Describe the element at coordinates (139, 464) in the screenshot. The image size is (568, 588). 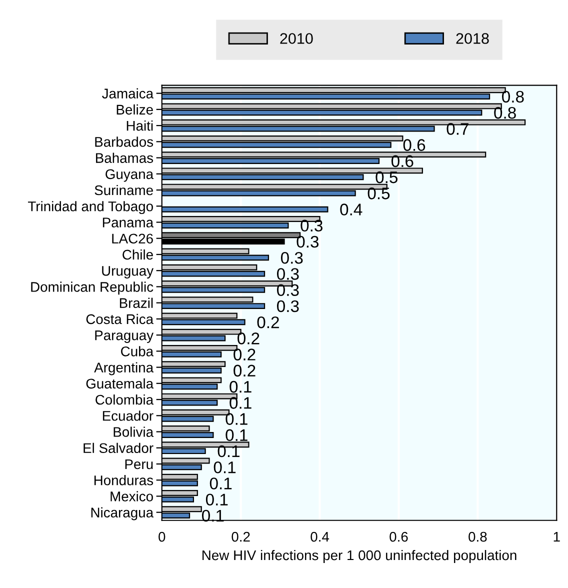
I see `y-tick-label: Peru` at that location.